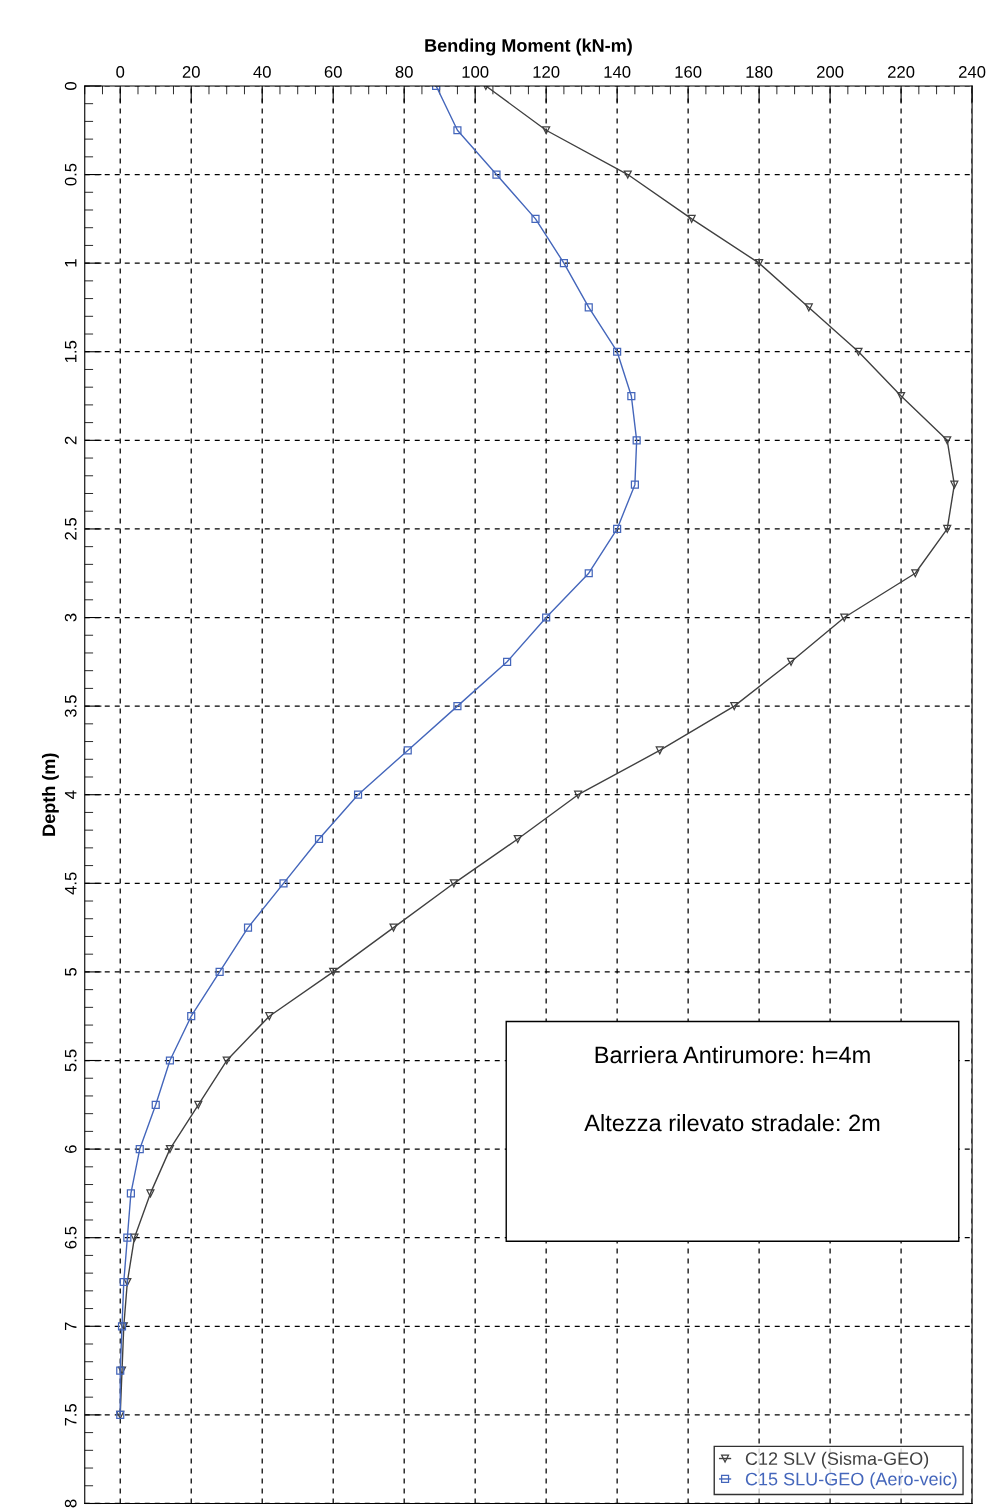 This screenshot has height=1508, width=997. I want to click on x-tick-label: 140, so click(617, 72).